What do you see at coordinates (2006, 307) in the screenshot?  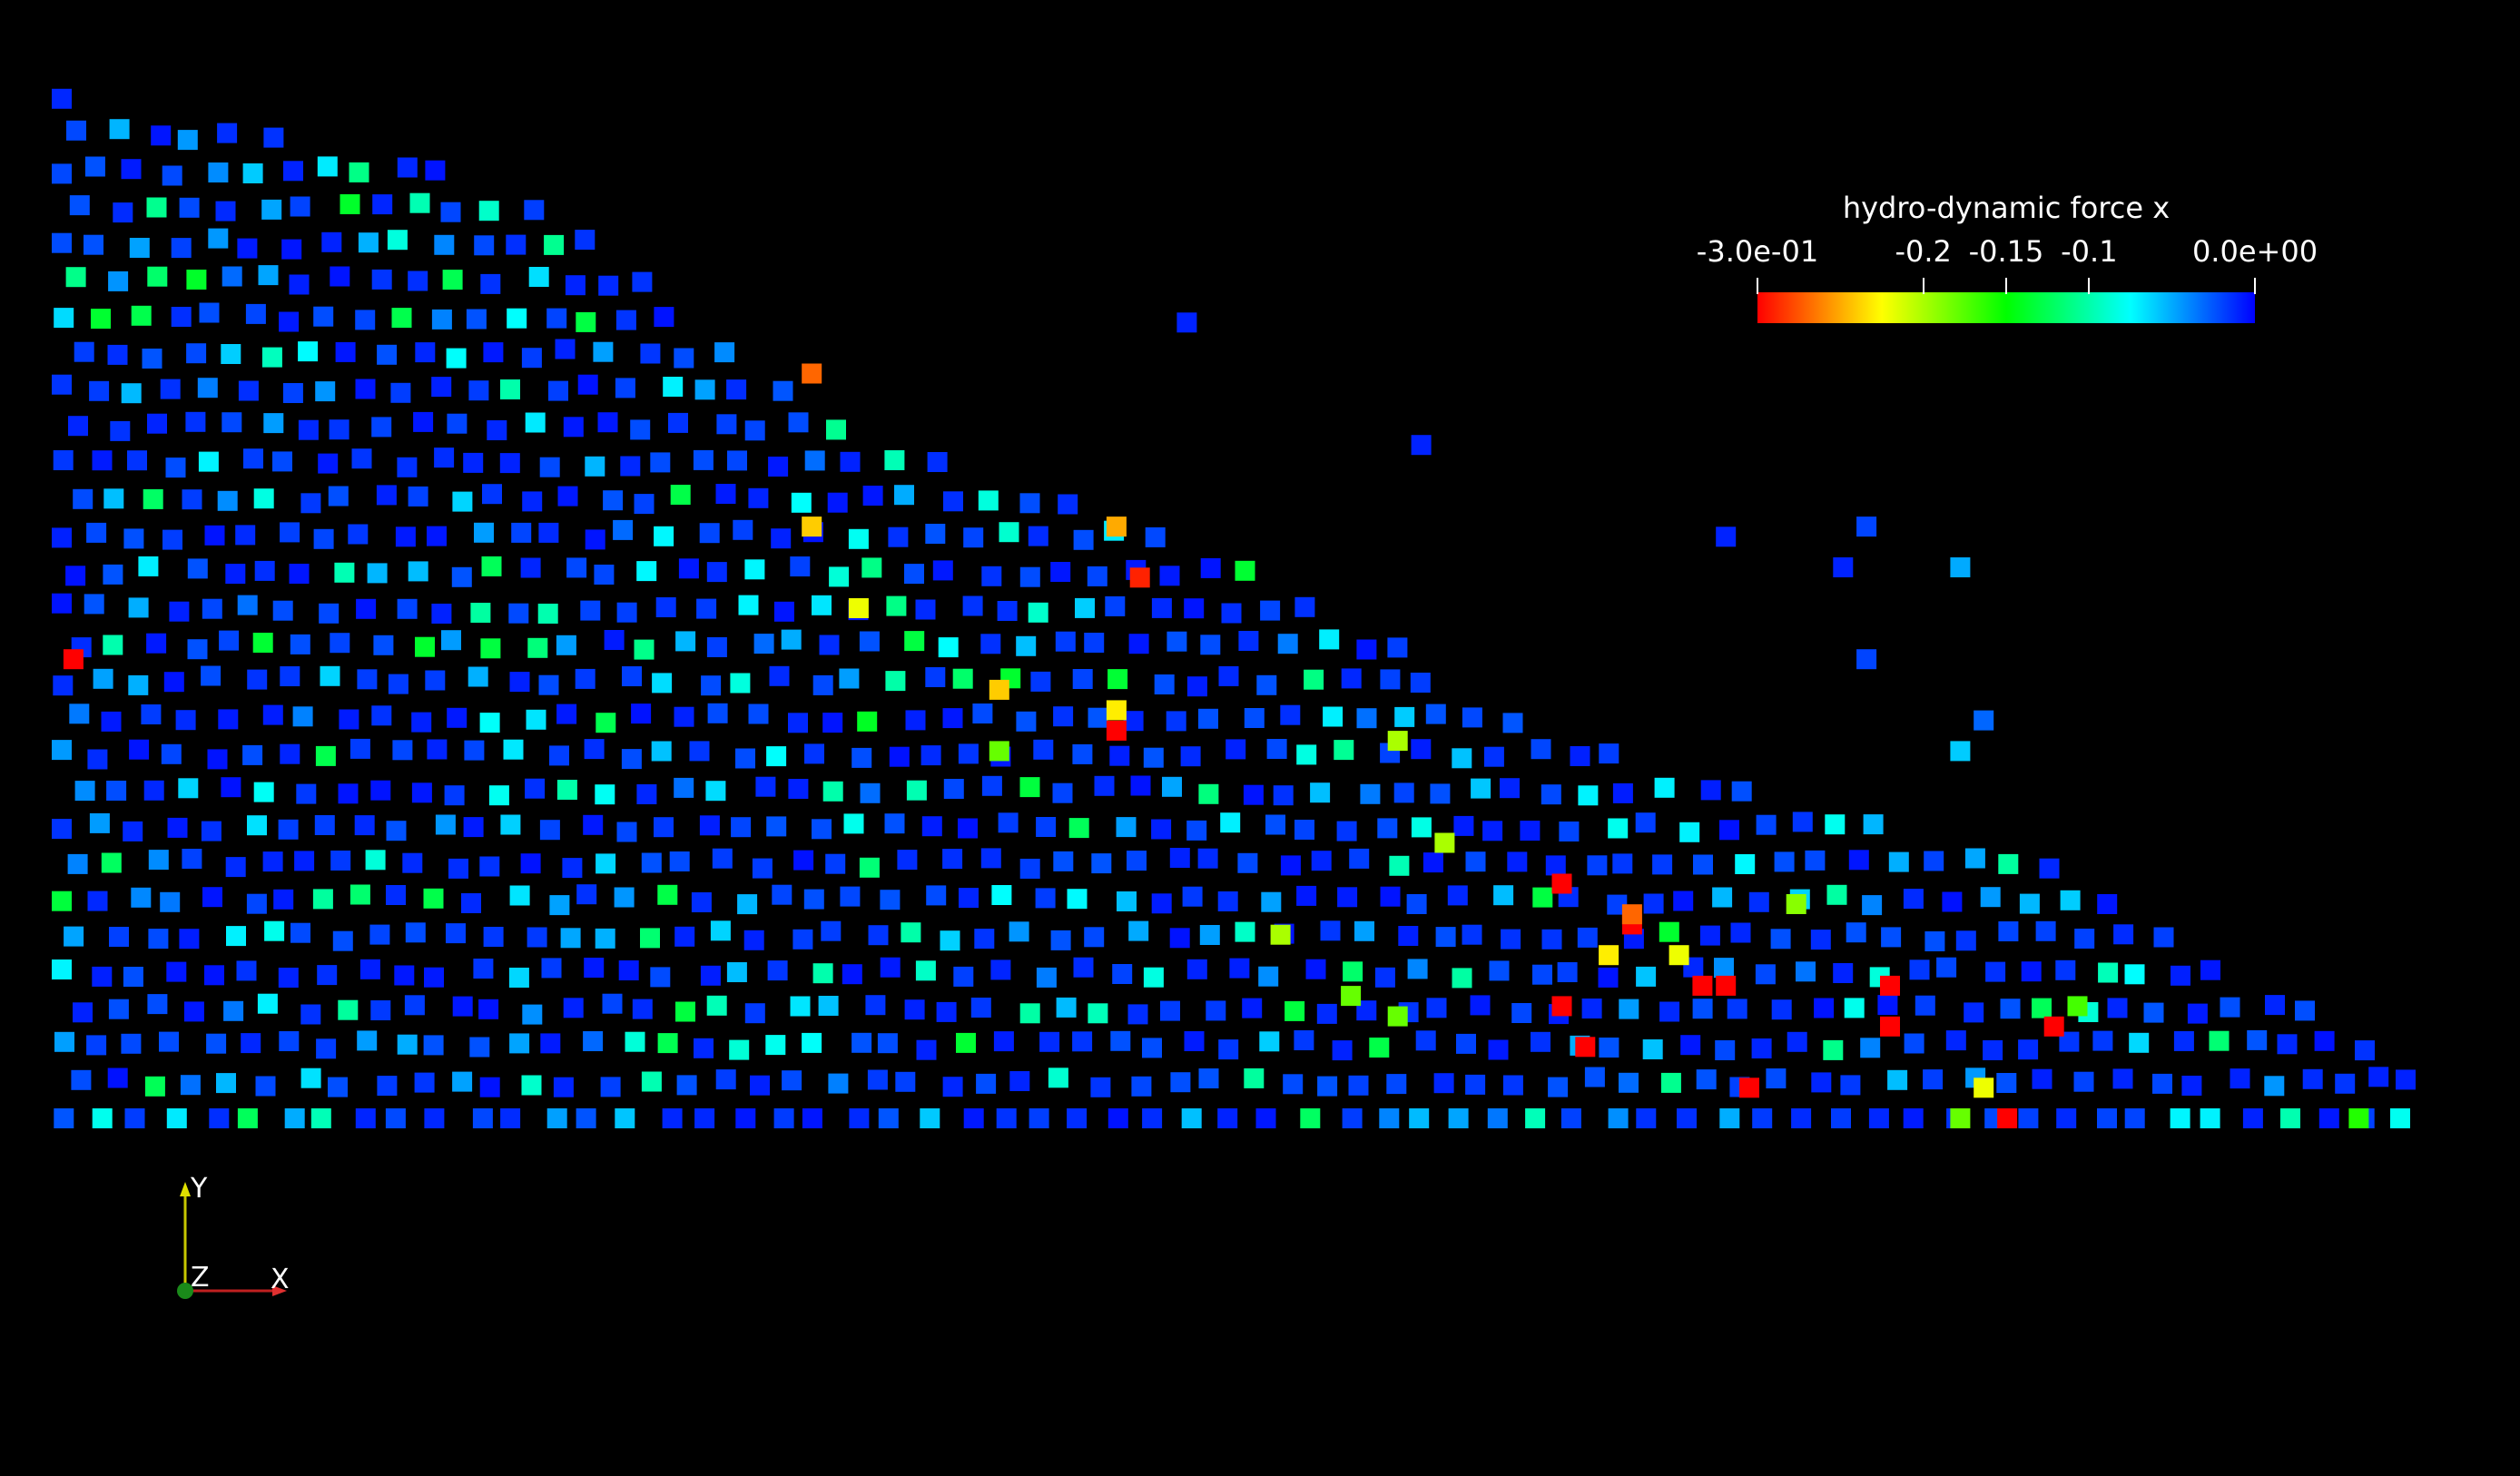 I see `colorbar` at bounding box center [2006, 307].